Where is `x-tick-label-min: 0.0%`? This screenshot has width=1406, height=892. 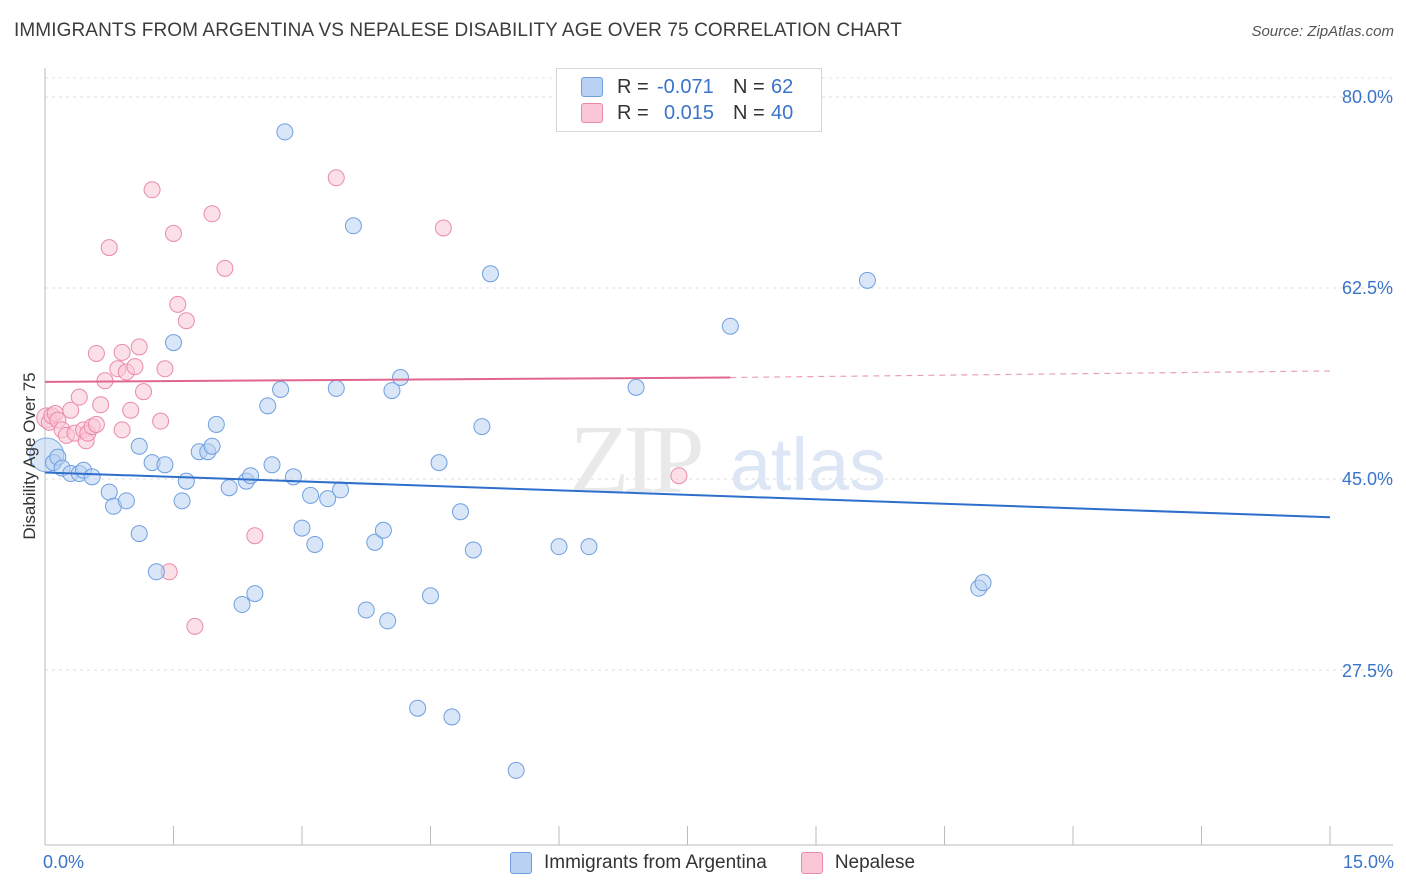 x-tick-label-min: 0.0% is located at coordinates (64, 862).